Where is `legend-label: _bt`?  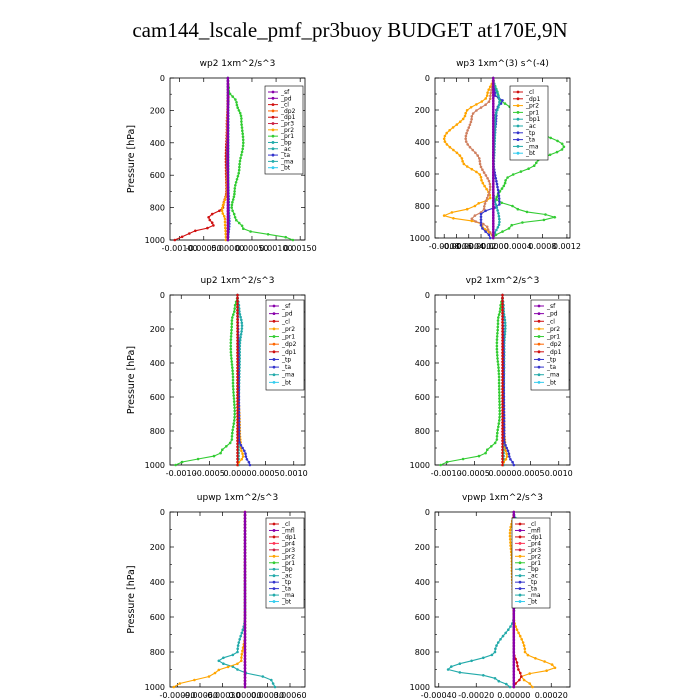 legend-label: _bt is located at coordinates (286, 382).